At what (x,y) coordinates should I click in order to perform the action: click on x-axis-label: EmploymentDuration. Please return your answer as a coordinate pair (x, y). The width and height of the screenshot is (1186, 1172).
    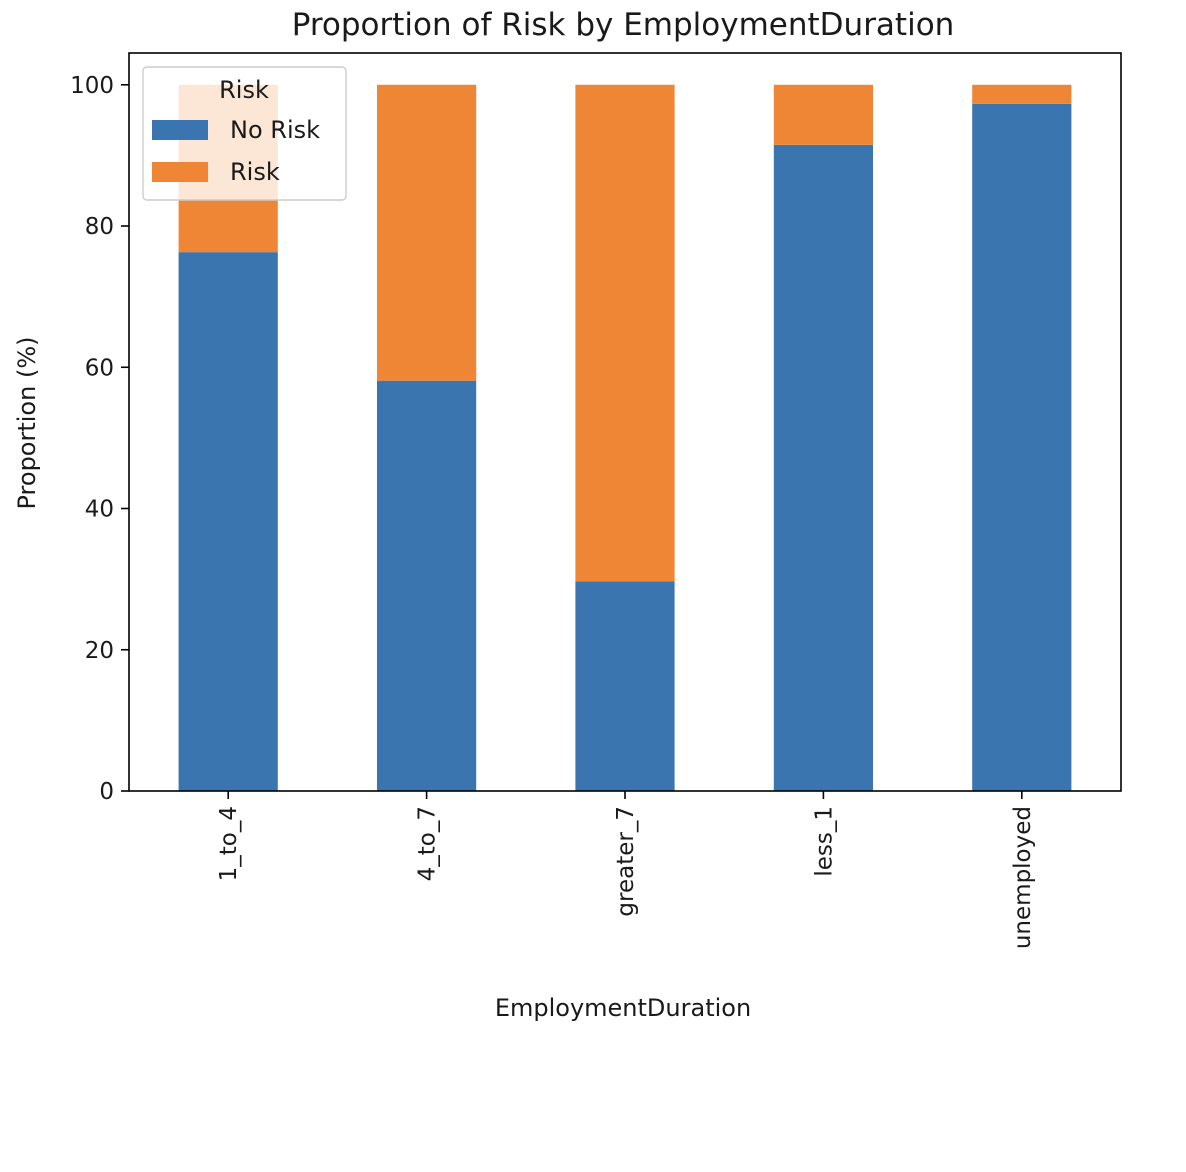
    Looking at the image, I should click on (623, 1008).